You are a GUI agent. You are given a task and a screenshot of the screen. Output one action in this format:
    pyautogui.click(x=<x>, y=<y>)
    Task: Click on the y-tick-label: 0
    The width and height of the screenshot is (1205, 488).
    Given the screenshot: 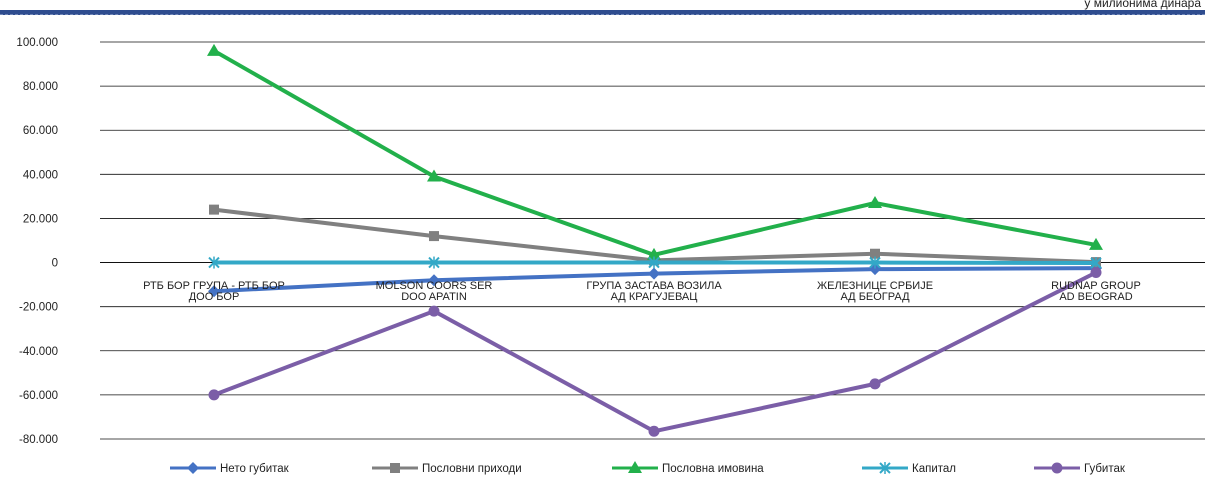 What is the action you would take?
    pyautogui.click(x=55, y=264)
    